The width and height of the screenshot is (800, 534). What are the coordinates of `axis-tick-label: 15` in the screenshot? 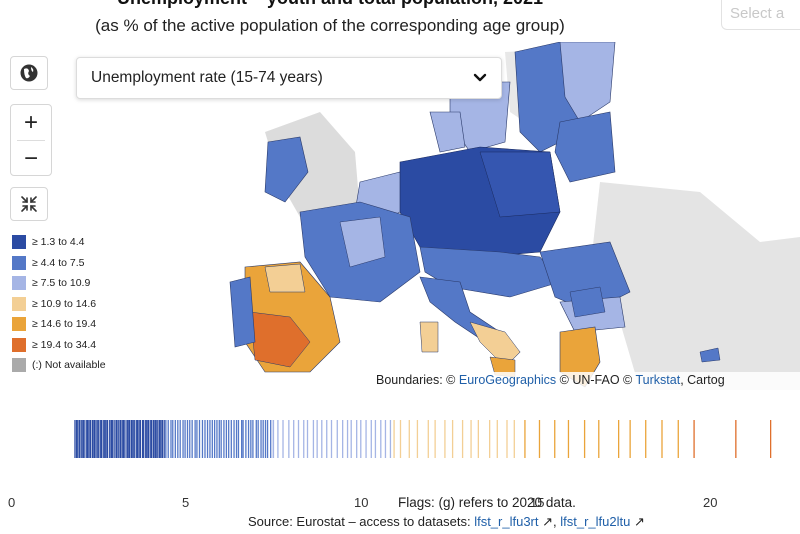 It's located at (537, 502).